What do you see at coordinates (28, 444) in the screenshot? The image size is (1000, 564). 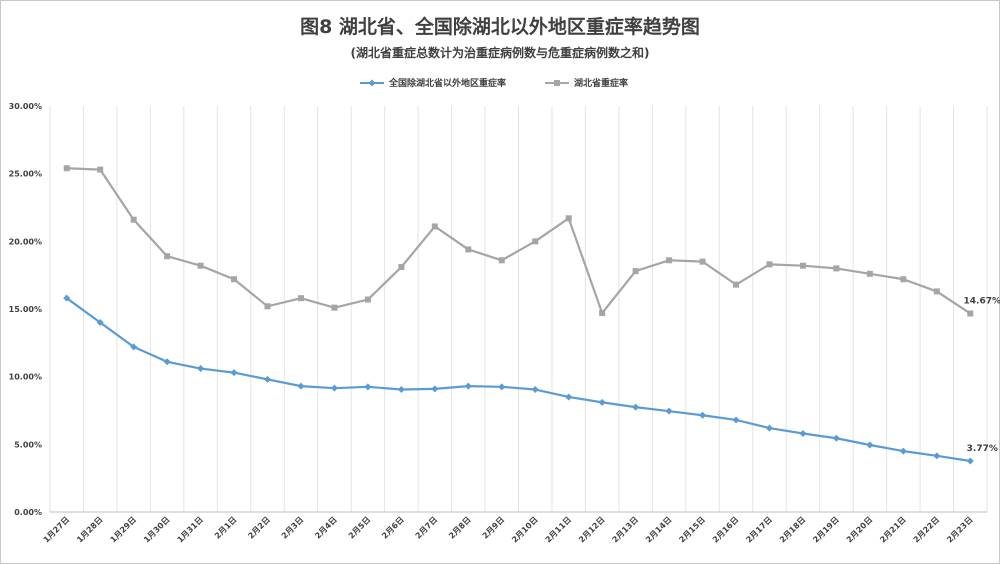 I see `y-tick-label: 5.00%` at bounding box center [28, 444].